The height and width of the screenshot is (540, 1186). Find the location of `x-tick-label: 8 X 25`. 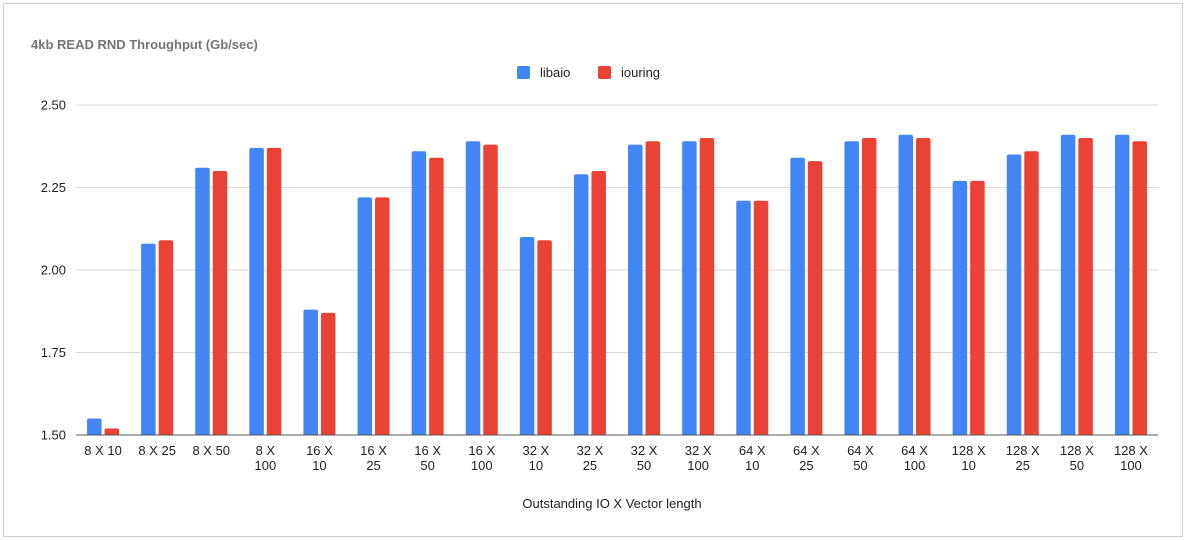

x-tick-label: 8 X 25 is located at coordinates (157, 450).